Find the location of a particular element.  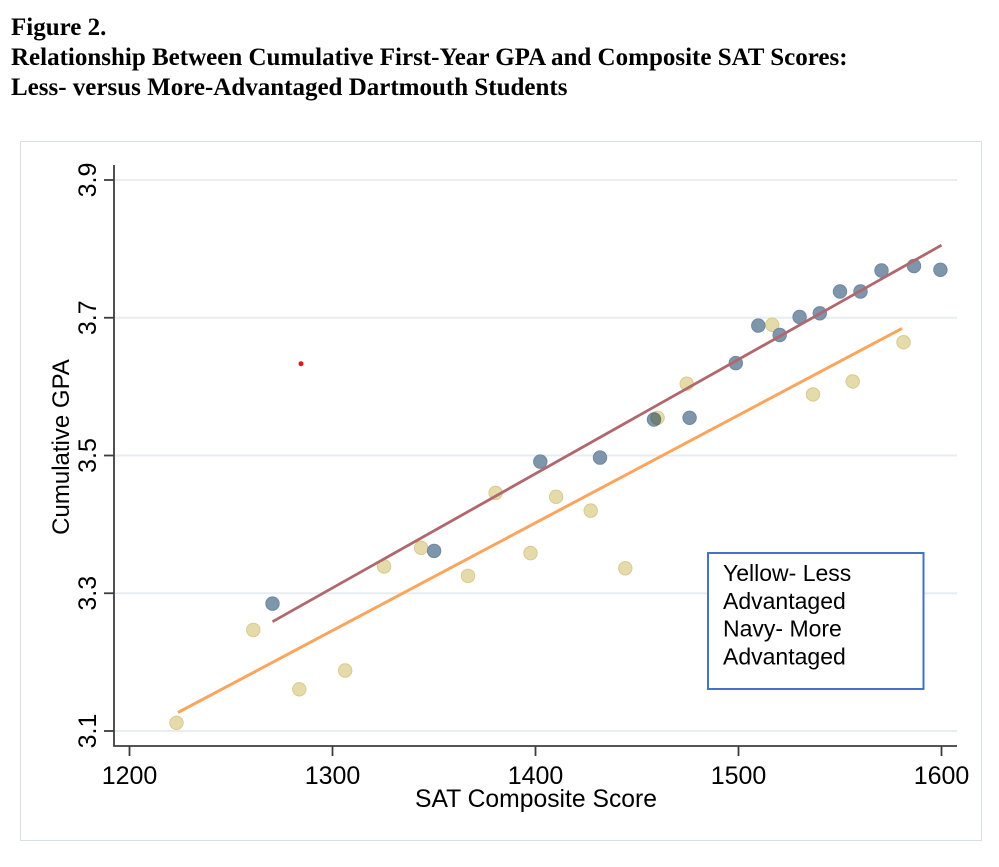

svg-text: 1300 is located at coordinates (333, 776).